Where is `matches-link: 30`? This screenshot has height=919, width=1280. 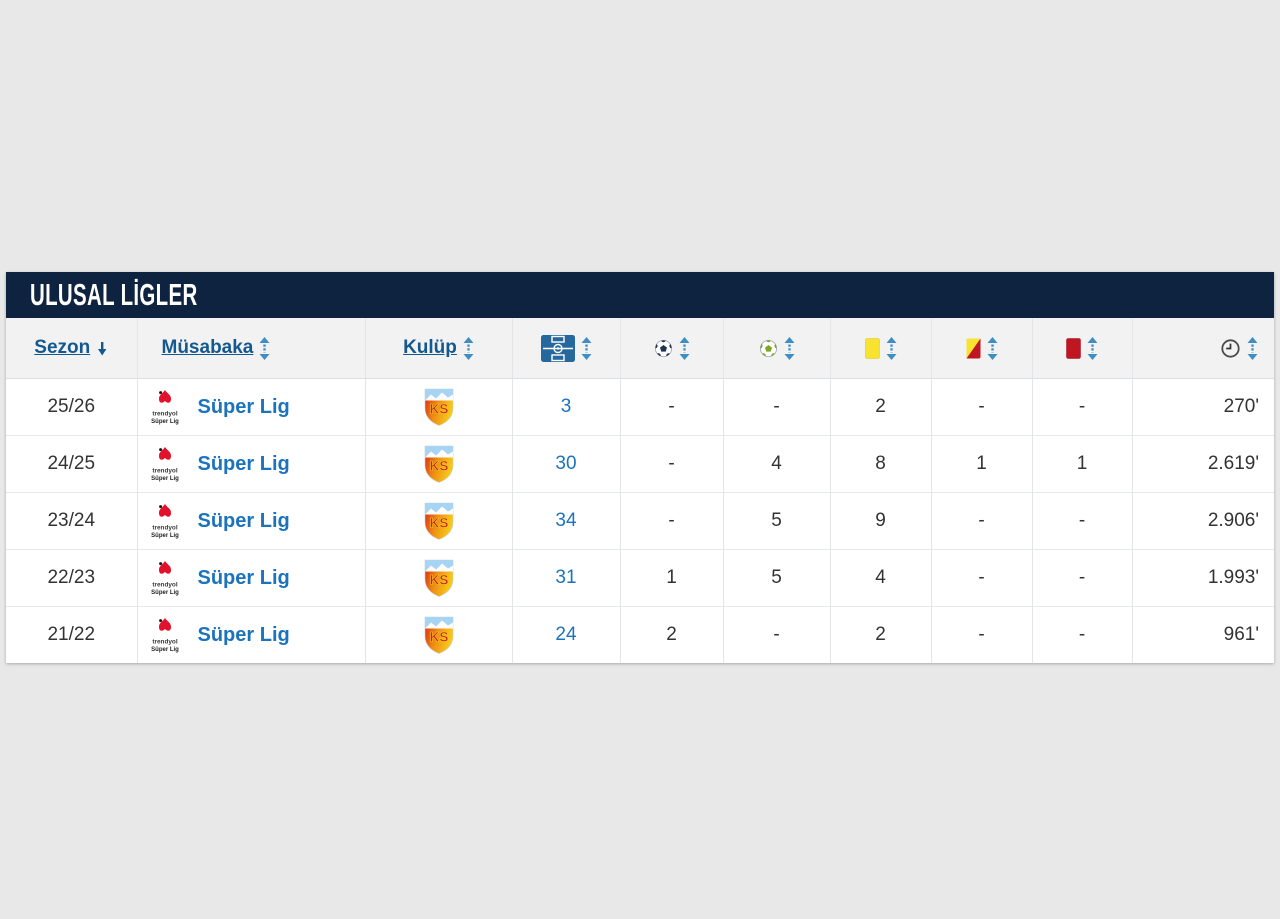 matches-link: 30 is located at coordinates (566, 463).